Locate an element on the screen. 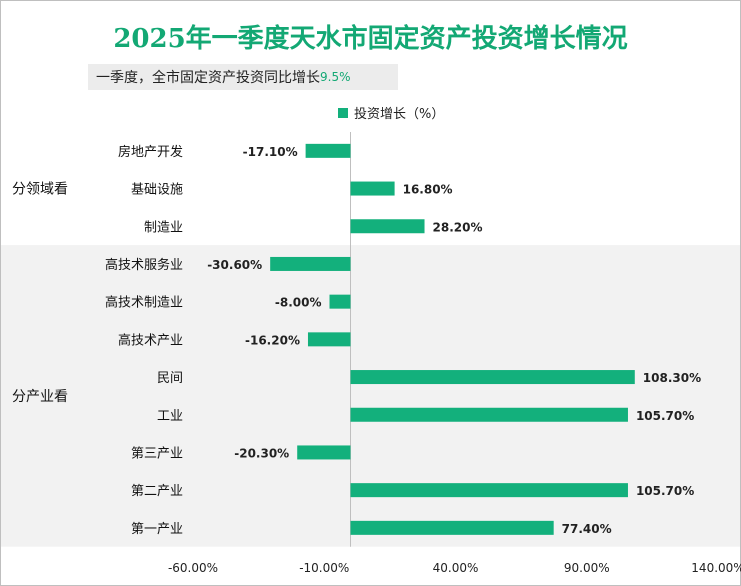  category-label: 工业 is located at coordinates (170, 416).